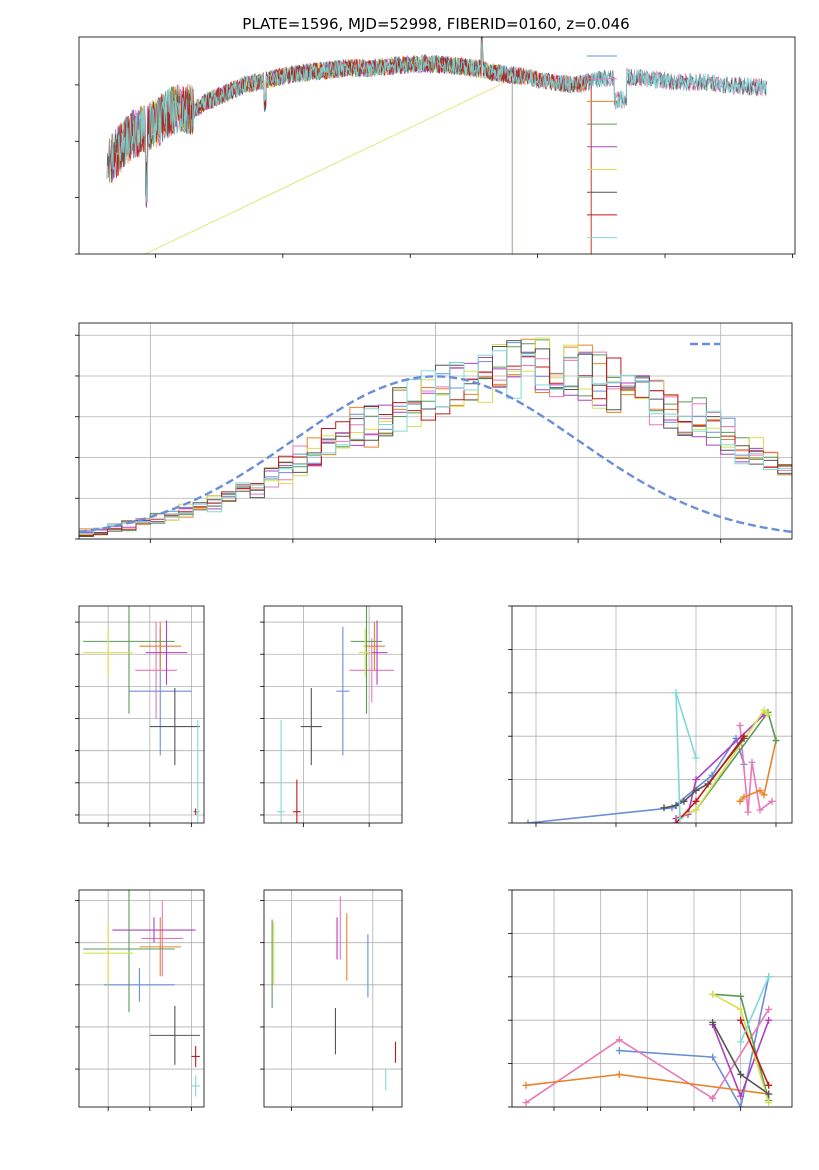 This screenshot has height=1170, width=819. I want to click on gaussian-curve, so click(435, 454).